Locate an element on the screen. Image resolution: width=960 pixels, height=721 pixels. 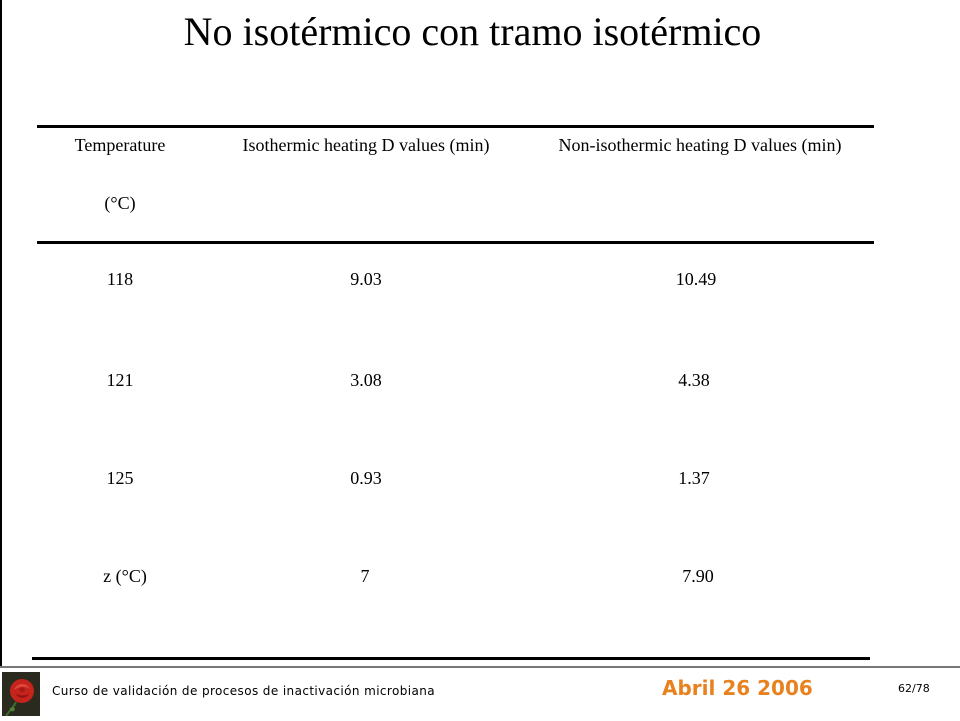
footer-divider is located at coordinates (480, 667).